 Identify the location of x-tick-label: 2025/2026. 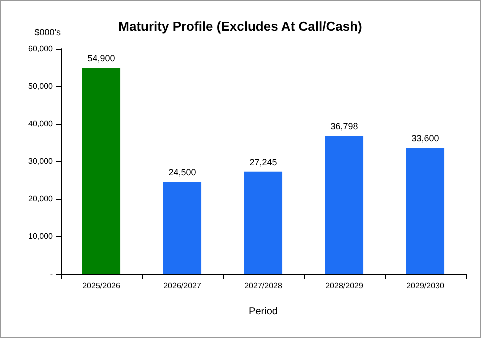
(101, 286).